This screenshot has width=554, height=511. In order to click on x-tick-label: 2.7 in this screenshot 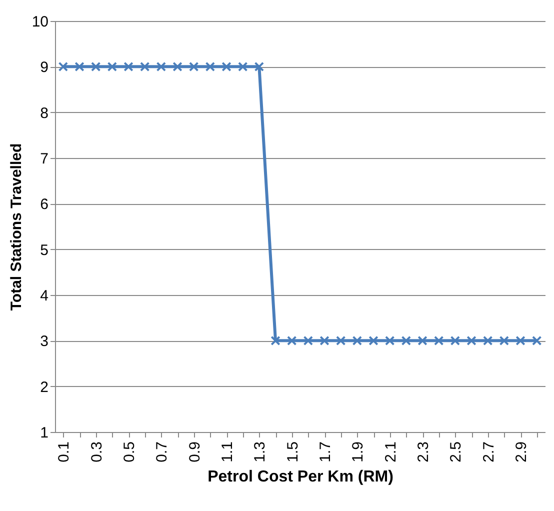, I will do `click(489, 452)`.